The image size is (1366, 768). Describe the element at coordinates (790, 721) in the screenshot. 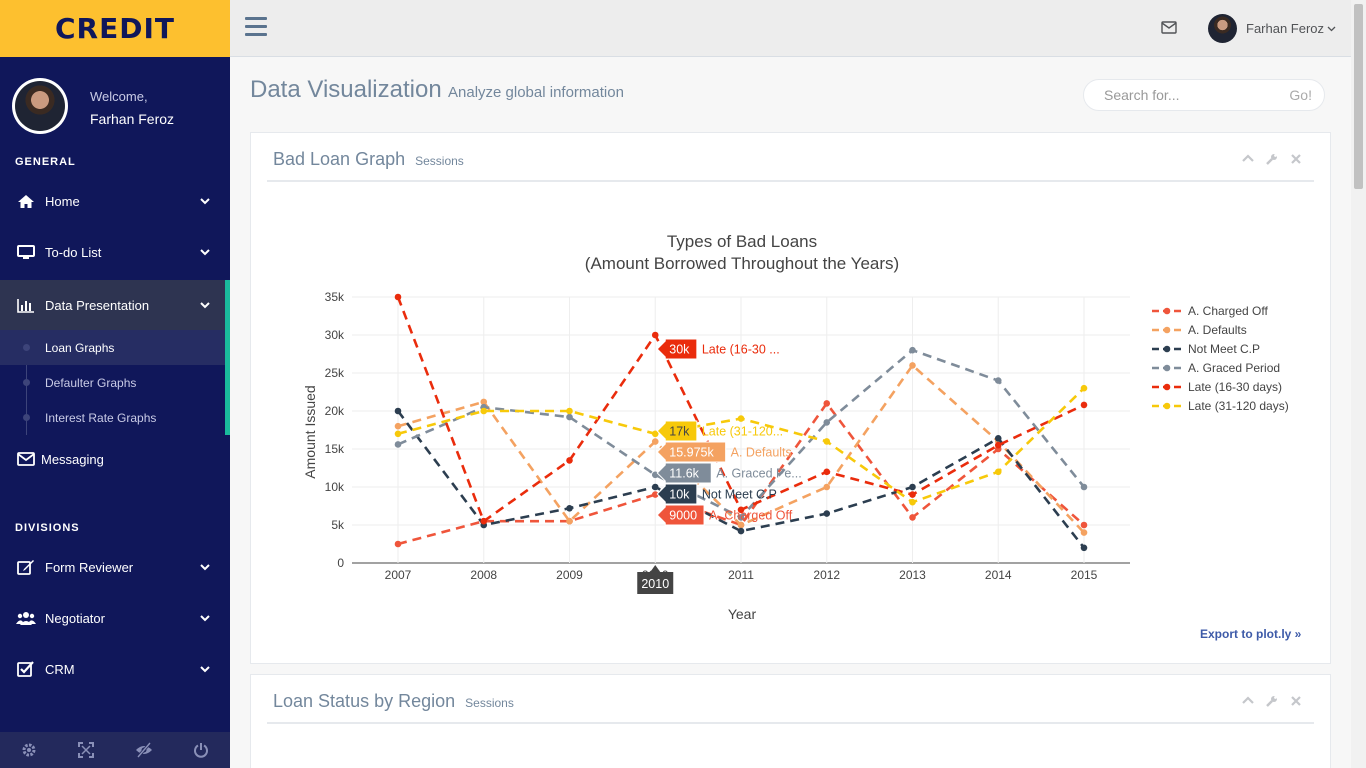

I see `panel-loan-status-by-region: Loan Status by Region Sessions` at that location.